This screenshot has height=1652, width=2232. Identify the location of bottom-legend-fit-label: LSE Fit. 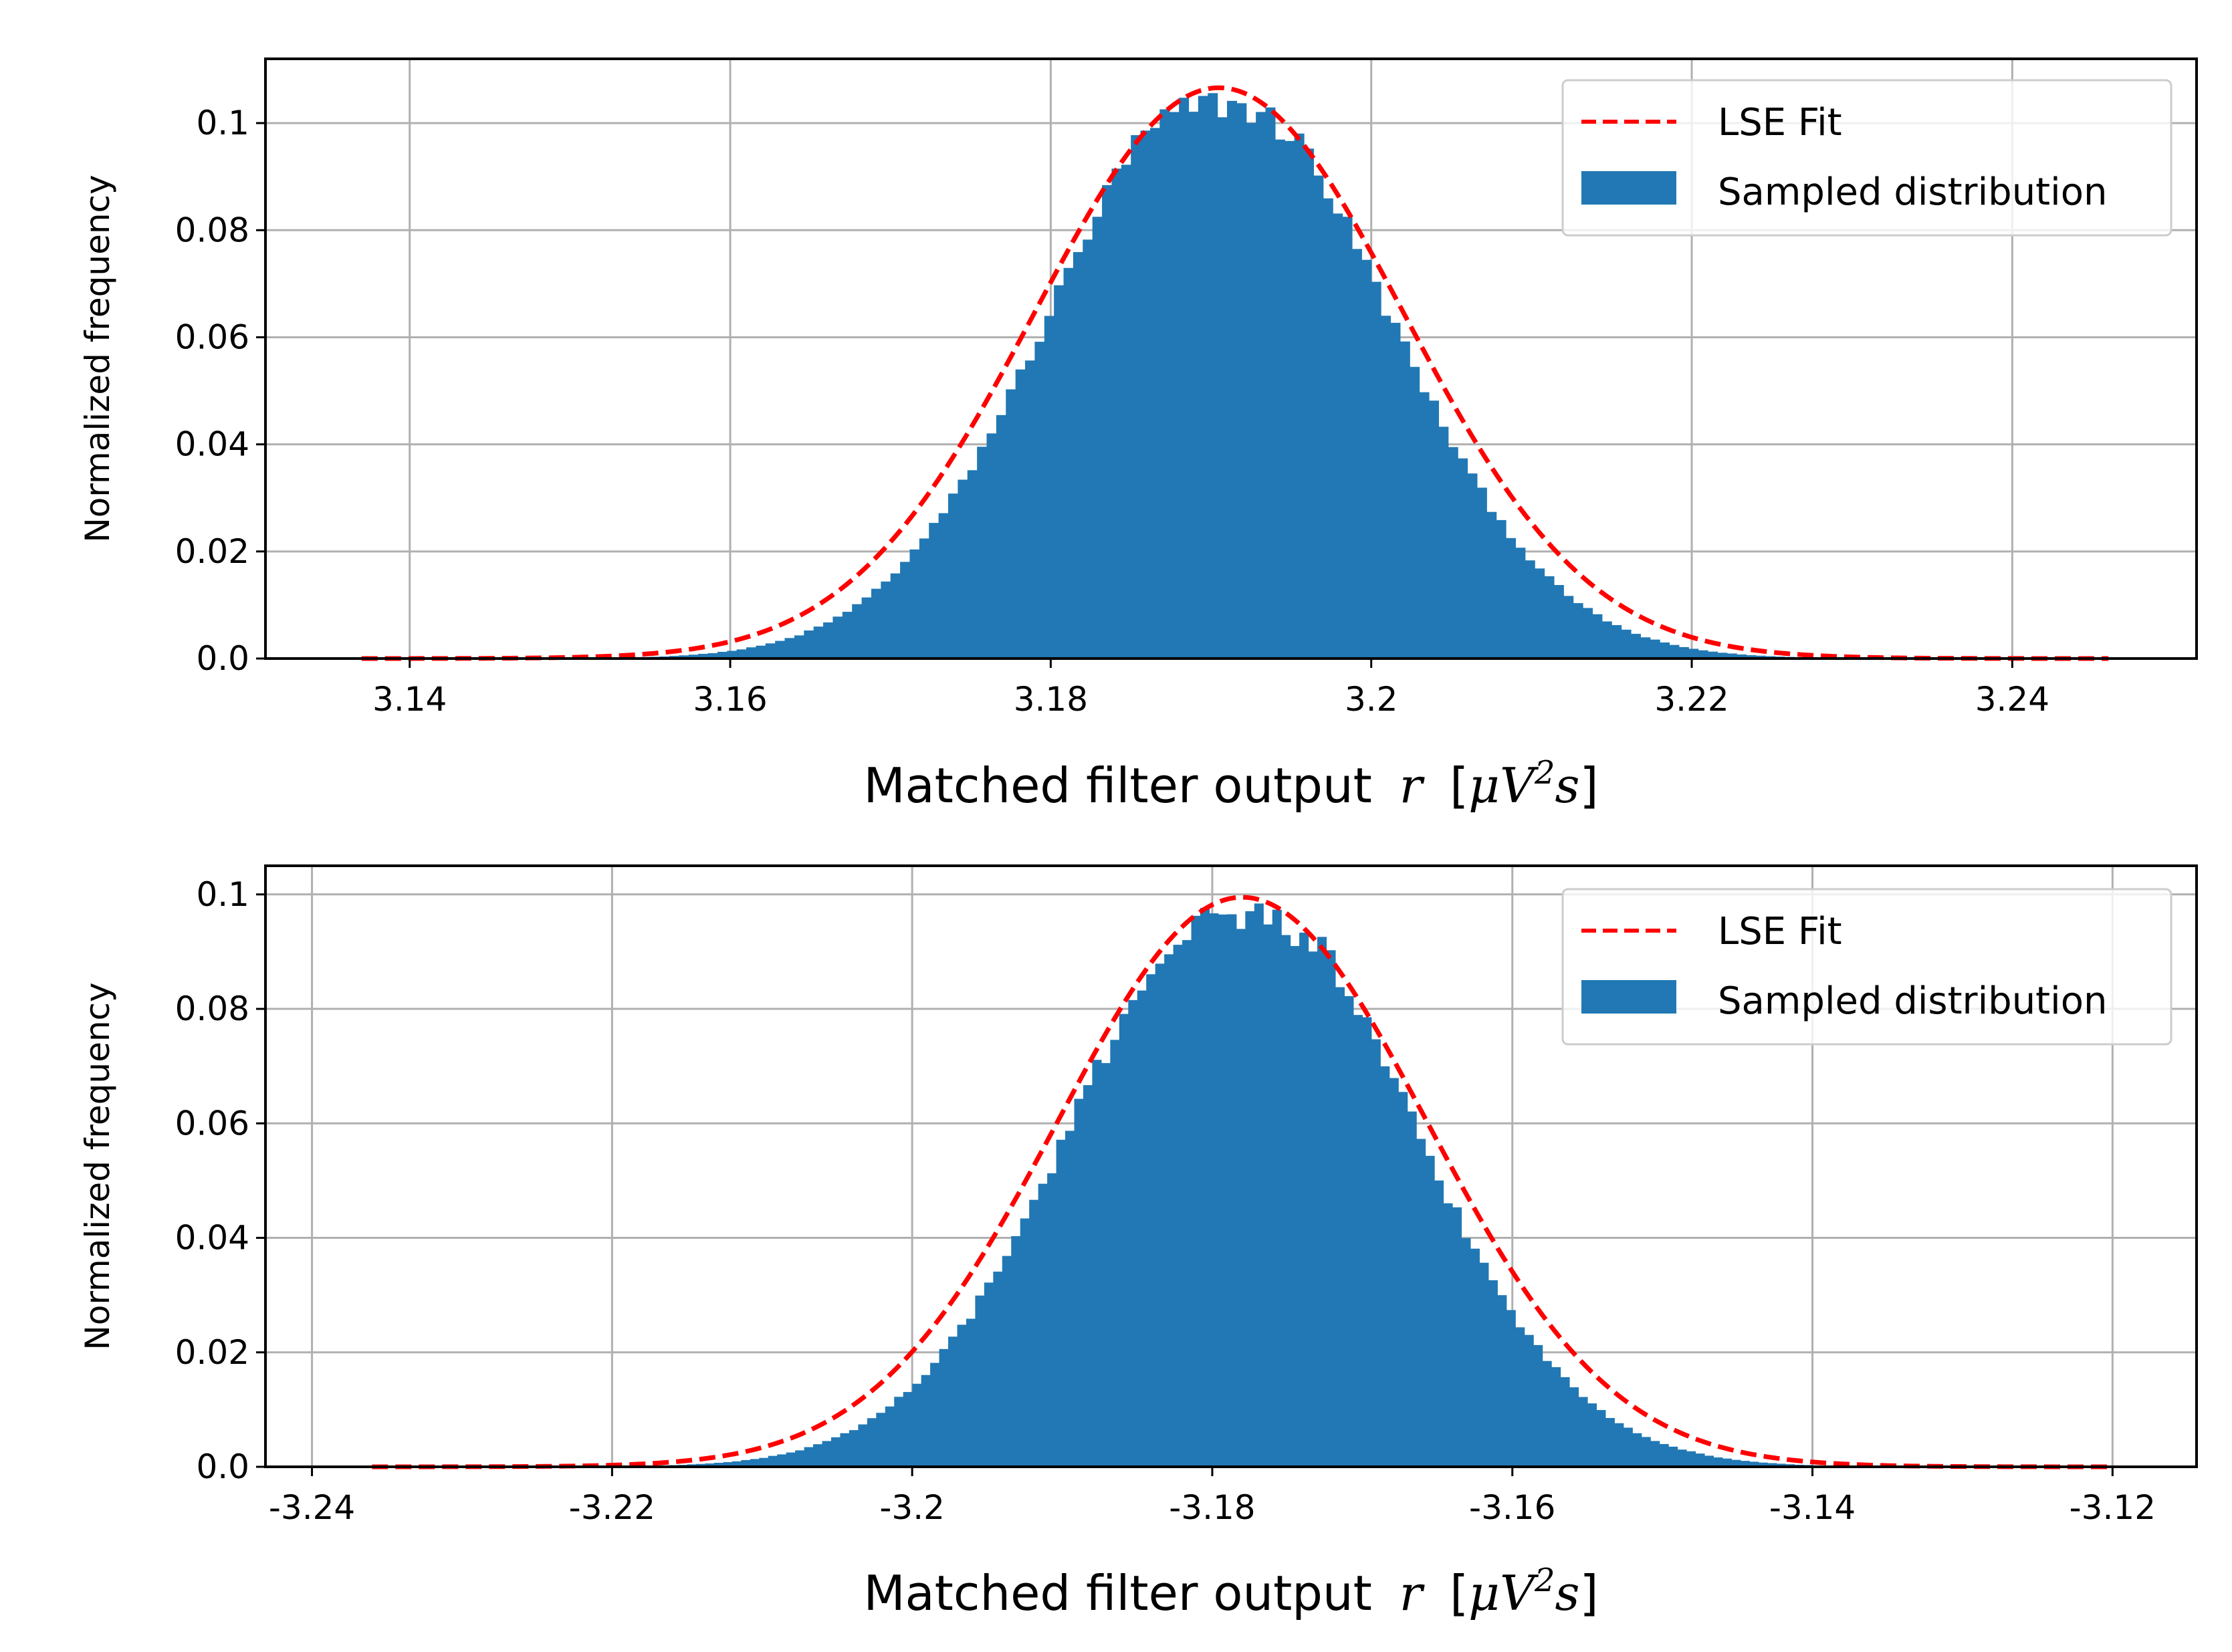
(1780, 931).